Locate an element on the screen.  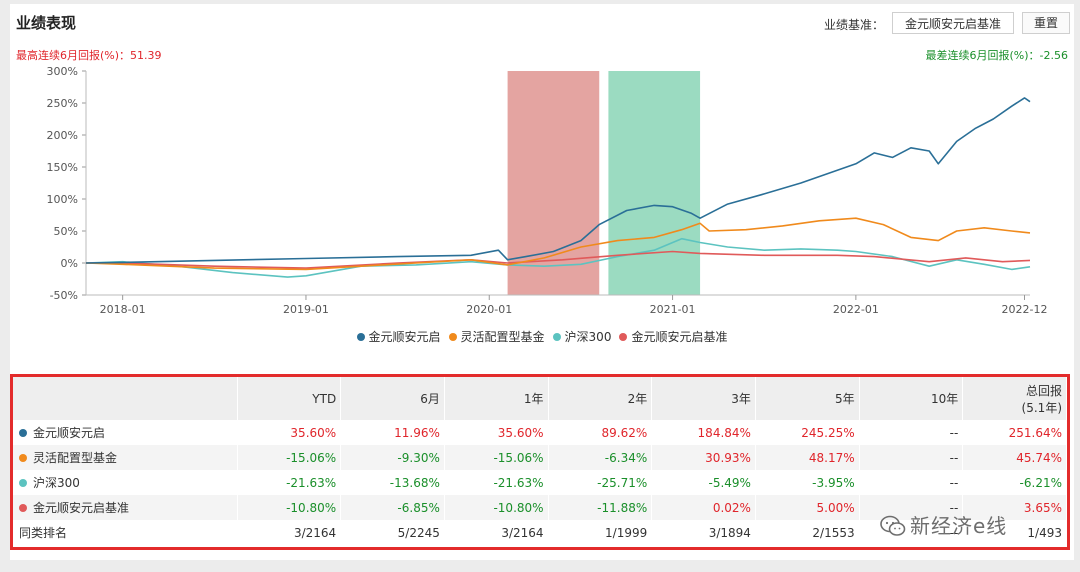
legend-label: 沪深300 is located at coordinates (588, 337).